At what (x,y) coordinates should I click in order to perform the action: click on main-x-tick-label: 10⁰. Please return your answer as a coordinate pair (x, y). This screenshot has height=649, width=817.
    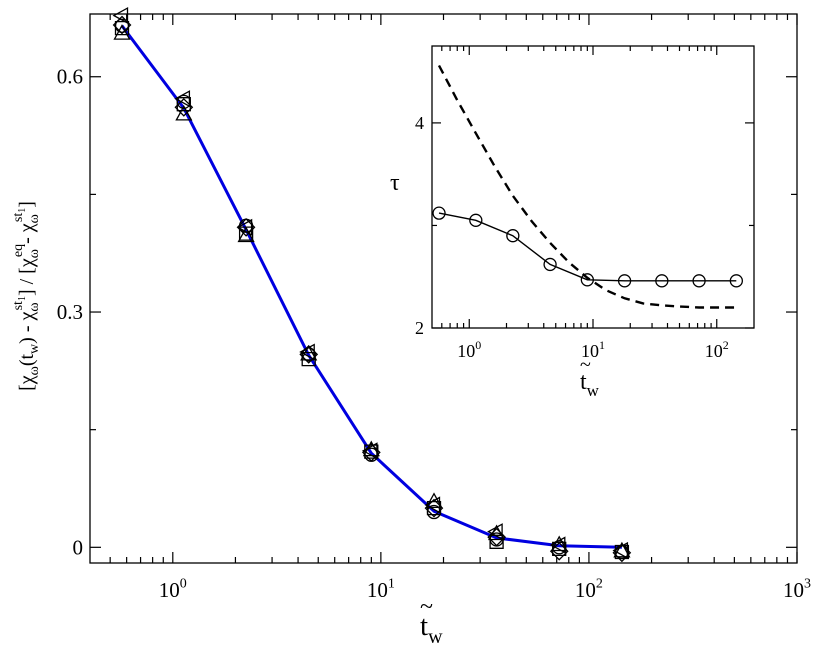
    Looking at the image, I should click on (173, 589).